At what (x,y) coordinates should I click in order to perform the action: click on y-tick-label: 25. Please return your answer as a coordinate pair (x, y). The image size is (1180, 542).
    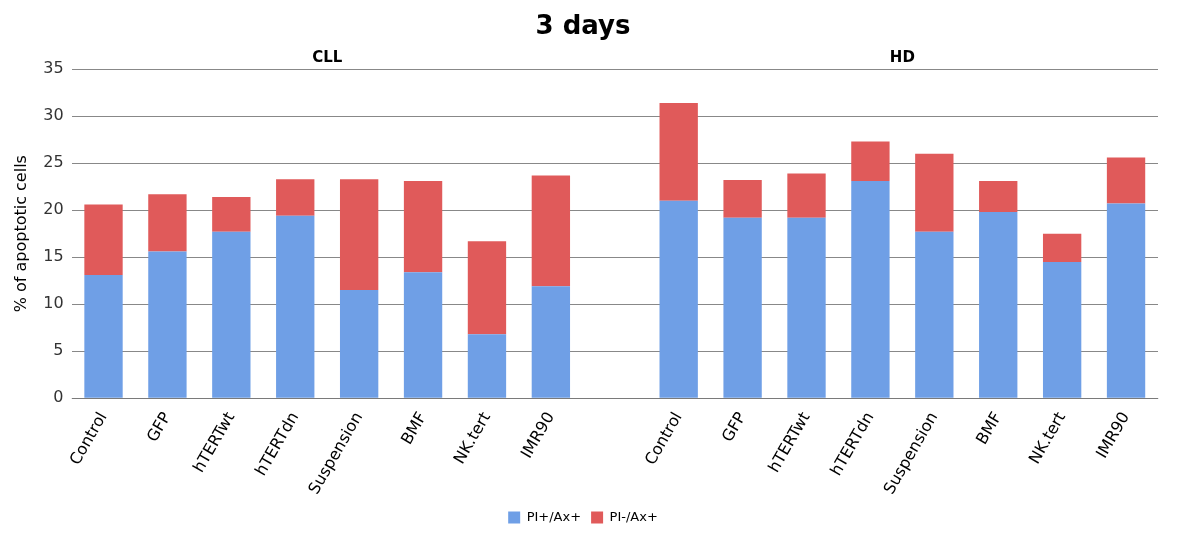
    Looking at the image, I should click on (53, 162).